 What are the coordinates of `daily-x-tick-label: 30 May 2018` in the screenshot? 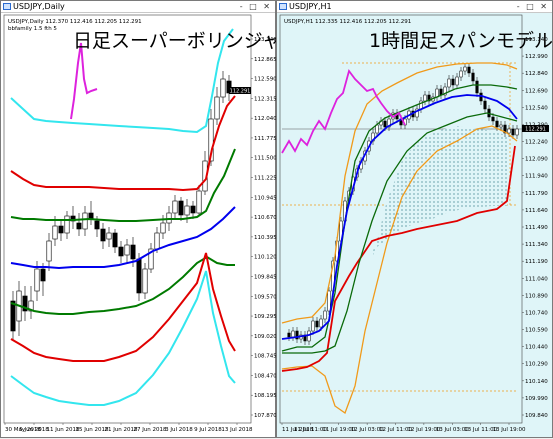 It's located at (23, 430).